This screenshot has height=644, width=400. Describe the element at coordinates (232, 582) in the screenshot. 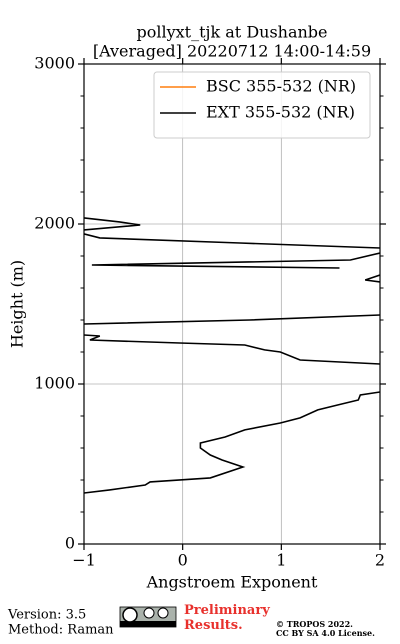

I see `x-axis-label: Angstroem Exponent` at that location.